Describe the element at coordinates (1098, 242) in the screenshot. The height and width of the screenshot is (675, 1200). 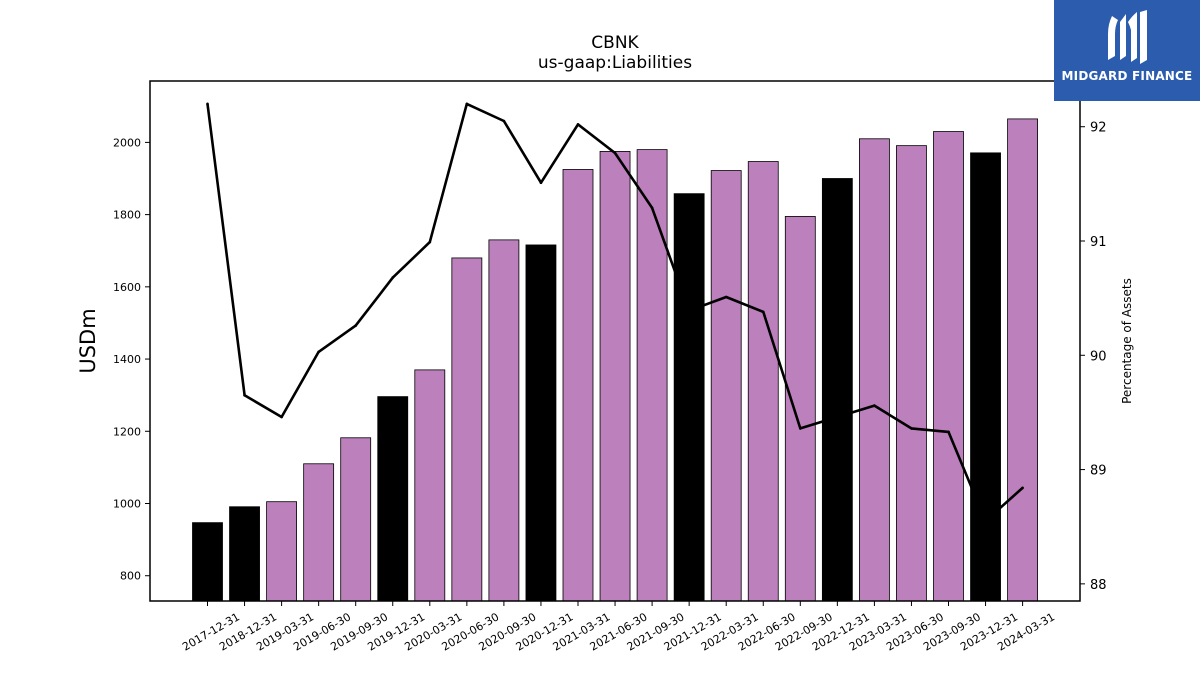
I see `y2-tick-label: 91` at that location.